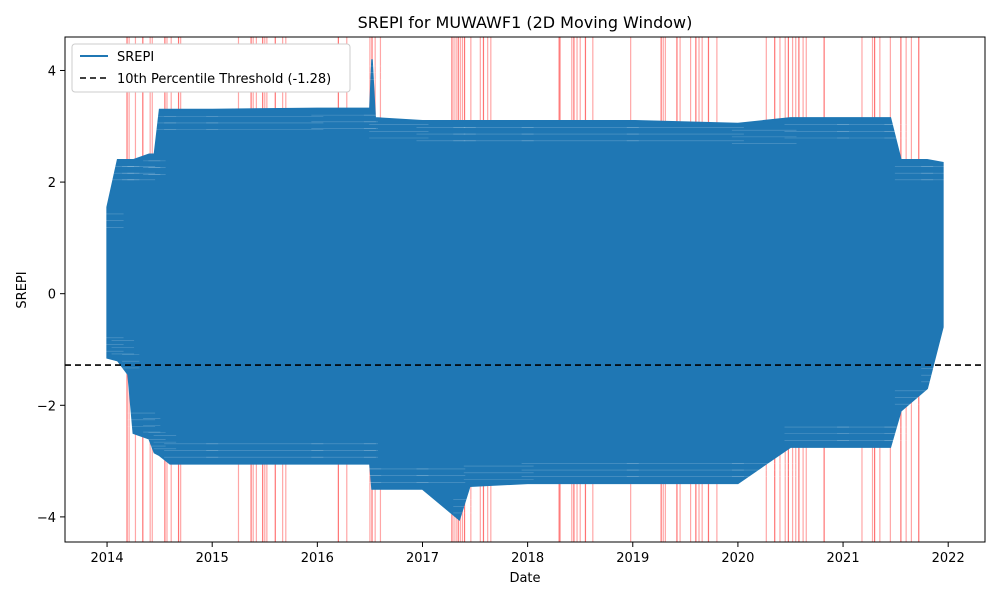 The image size is (1000, 600). What do you see at coordinates (135, 57) in the screenshot?
I see `legend-label-srepi: SREPI` at bounding box center [135, 57].